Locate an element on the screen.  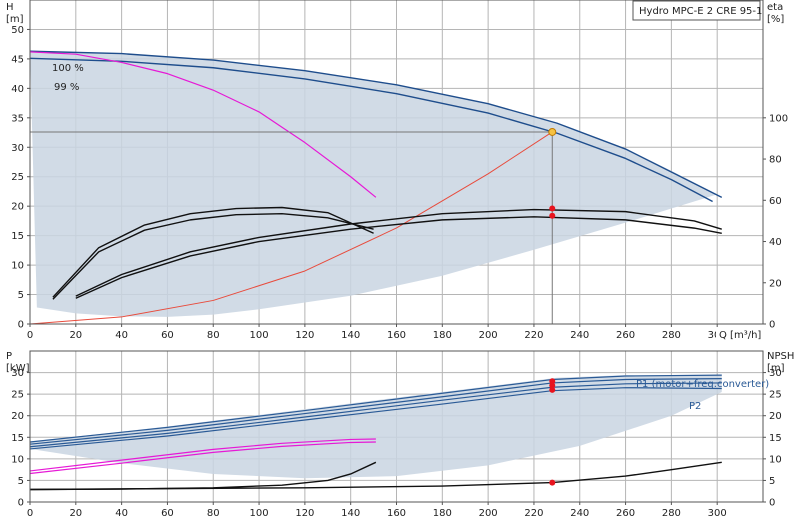
y-tick-label: 40 is located at coordinates (17, 89).